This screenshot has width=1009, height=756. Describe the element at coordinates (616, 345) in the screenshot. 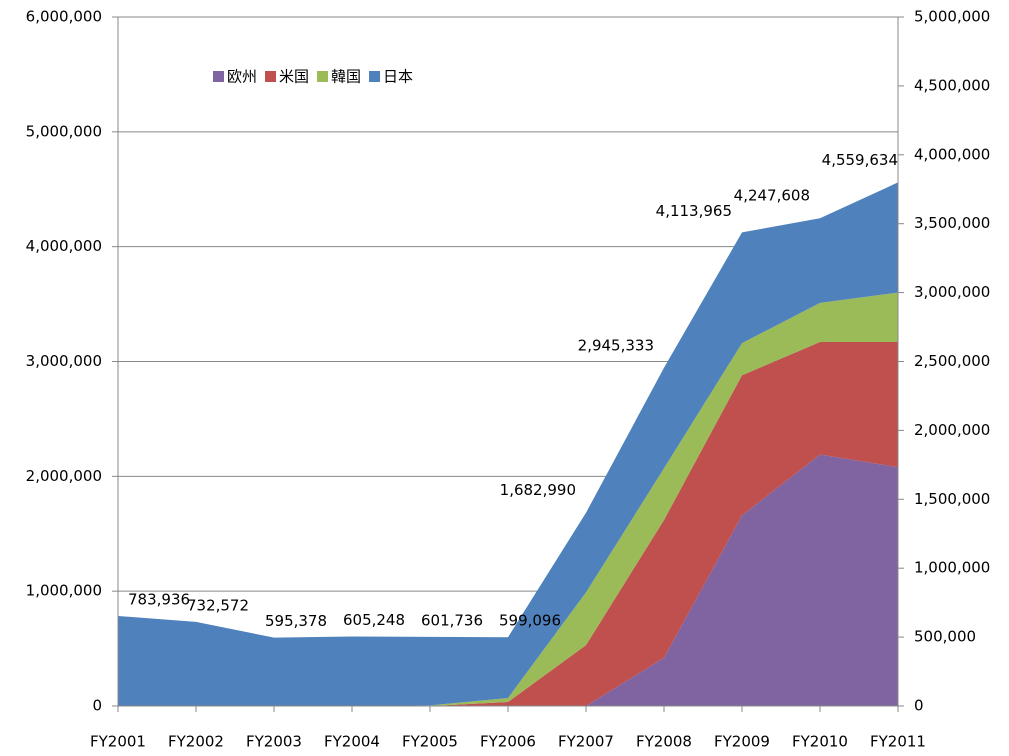

I see `total-label: 2,945,333` at that location.